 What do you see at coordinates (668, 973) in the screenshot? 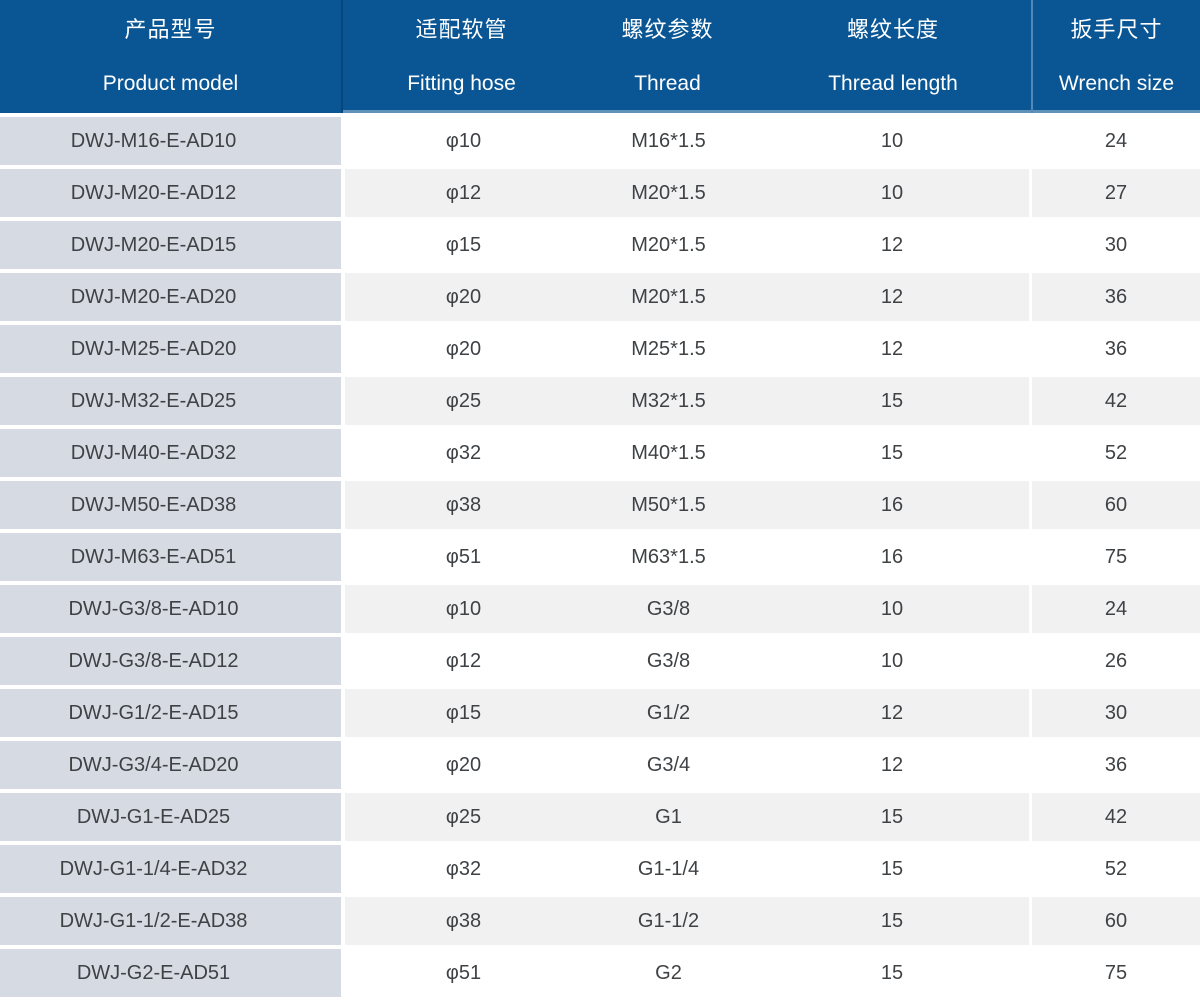
I see `cell-thread: G2` at bounding box center [668, 973].